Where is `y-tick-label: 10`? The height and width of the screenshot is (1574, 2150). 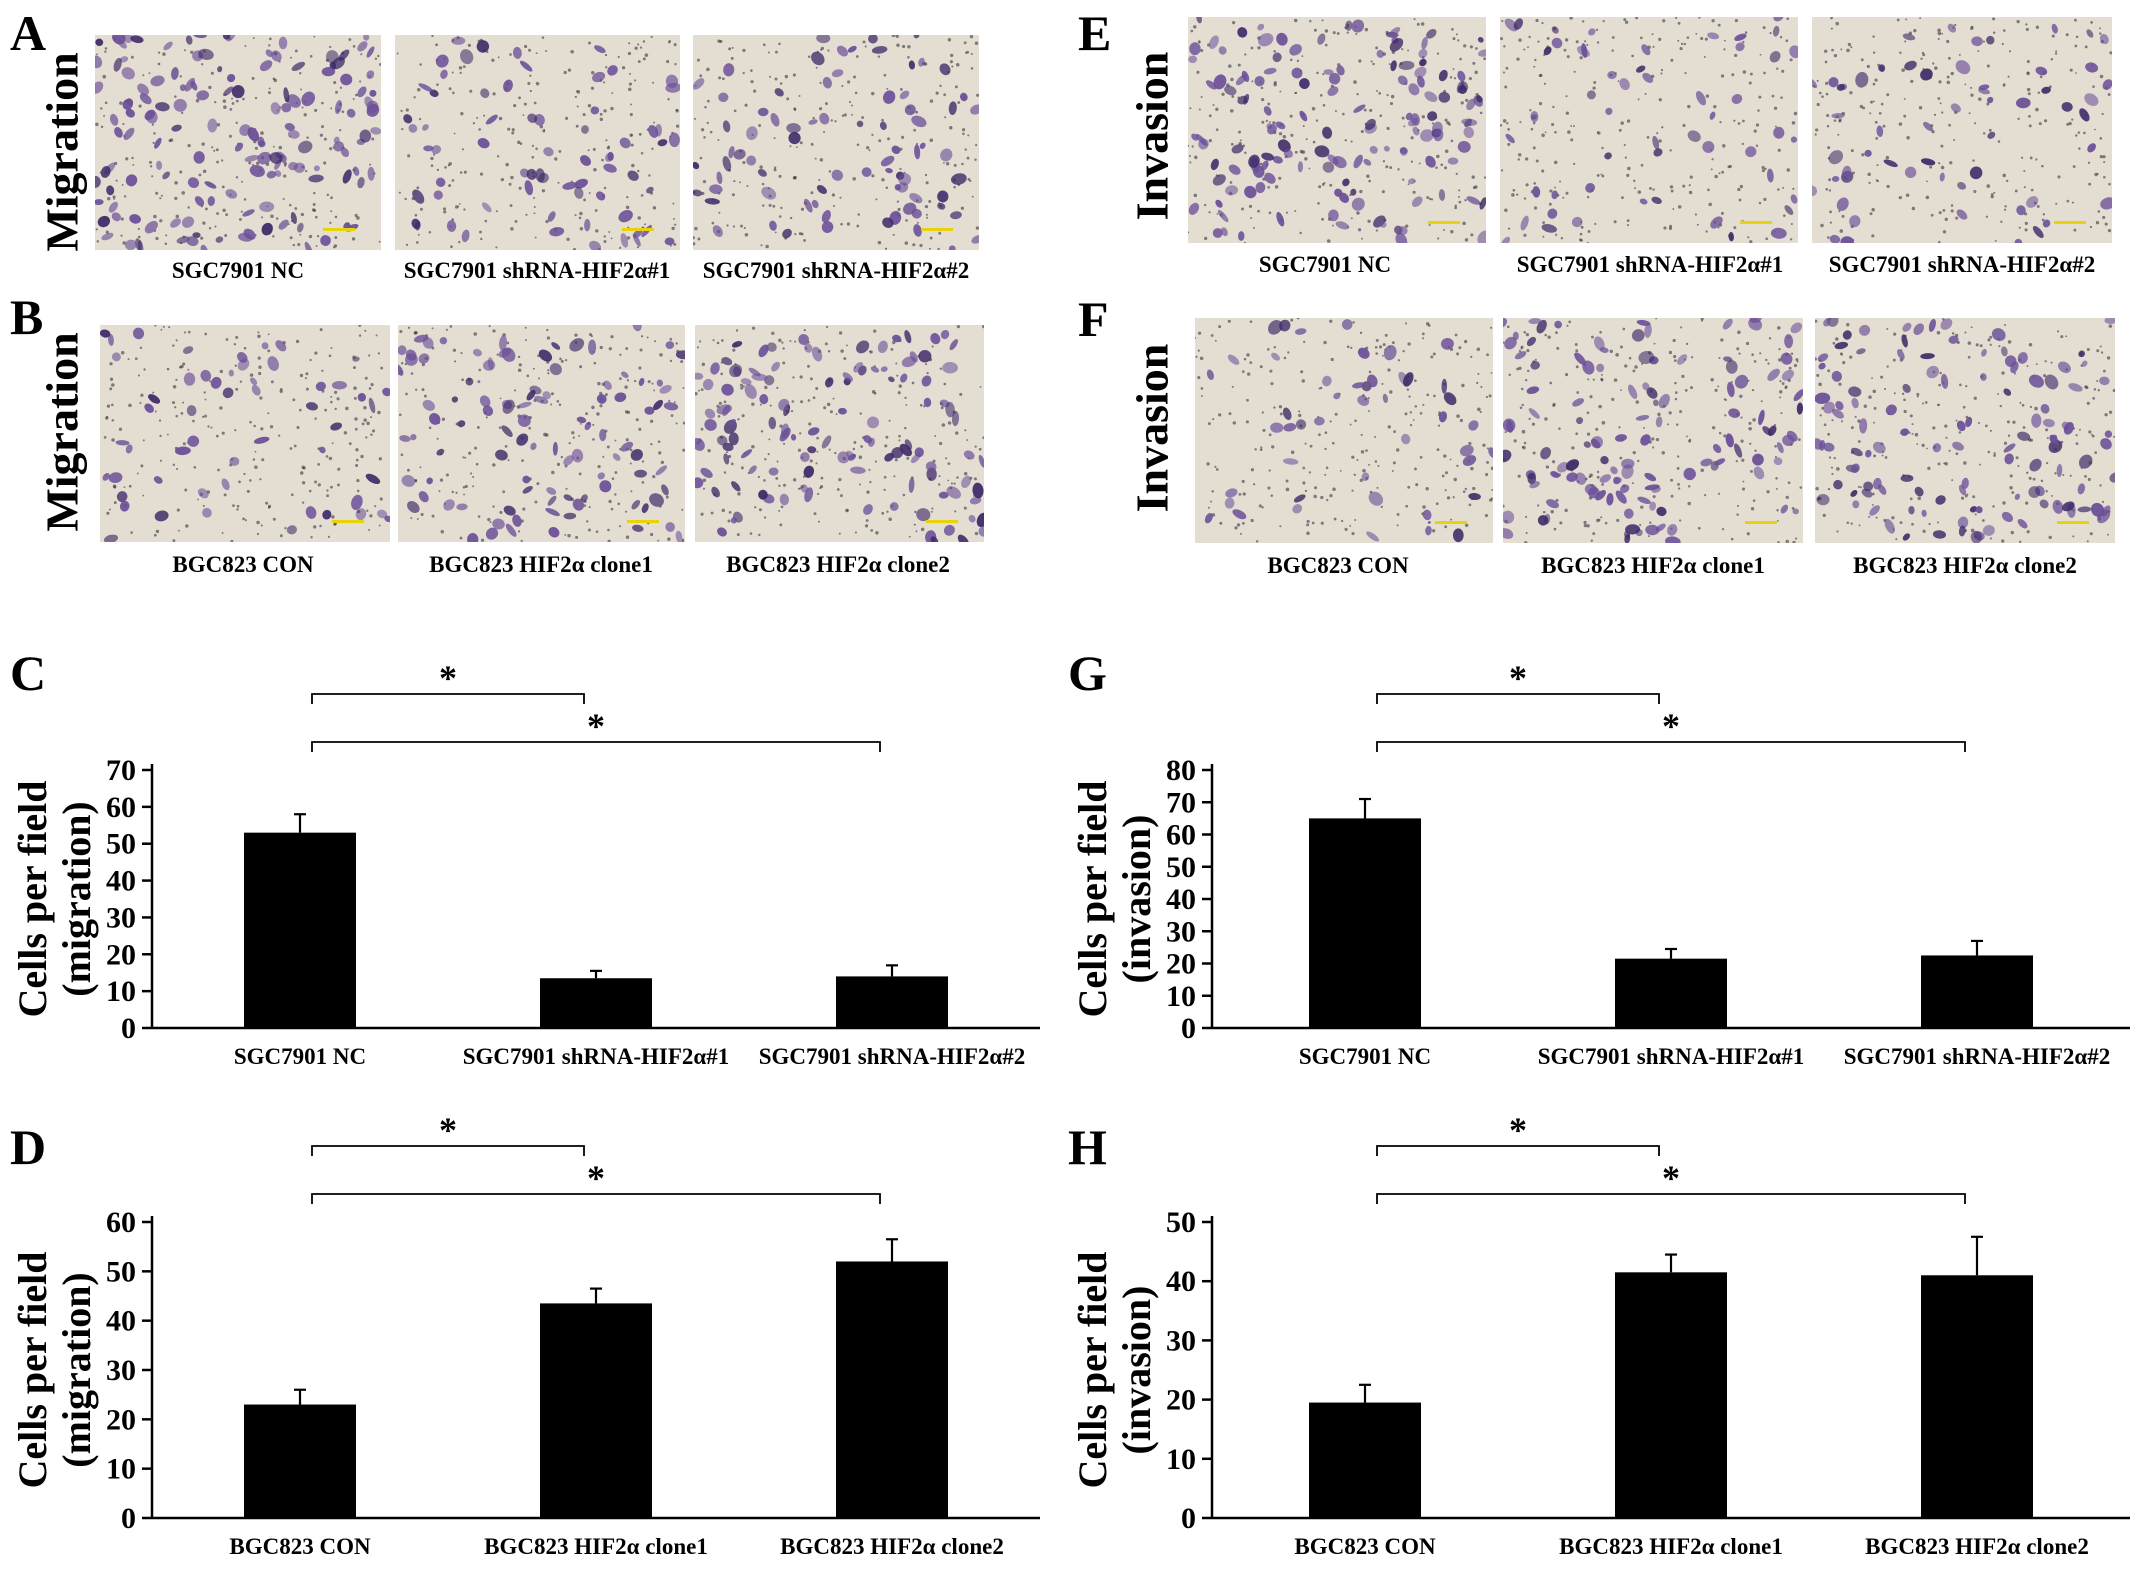 y-tick-label: 10 is located at coordinates (1181, 1459).